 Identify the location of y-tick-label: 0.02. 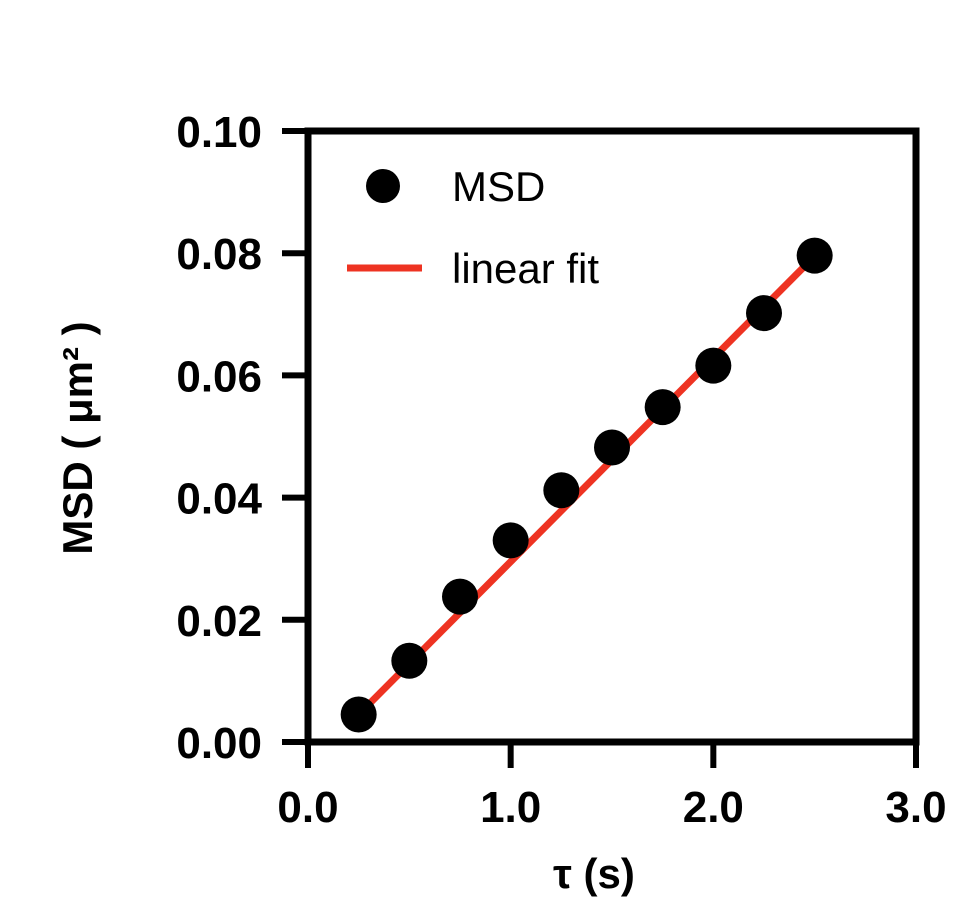
(219, 621).